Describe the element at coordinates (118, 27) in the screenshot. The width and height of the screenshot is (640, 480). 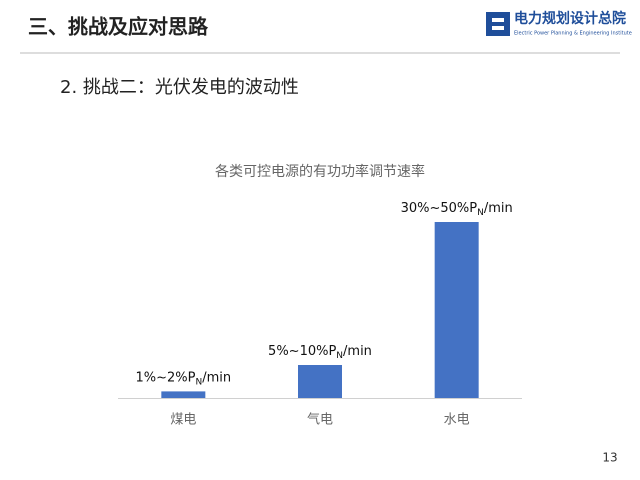
I see `header-title: 三、挑战及应对思路` at that location.